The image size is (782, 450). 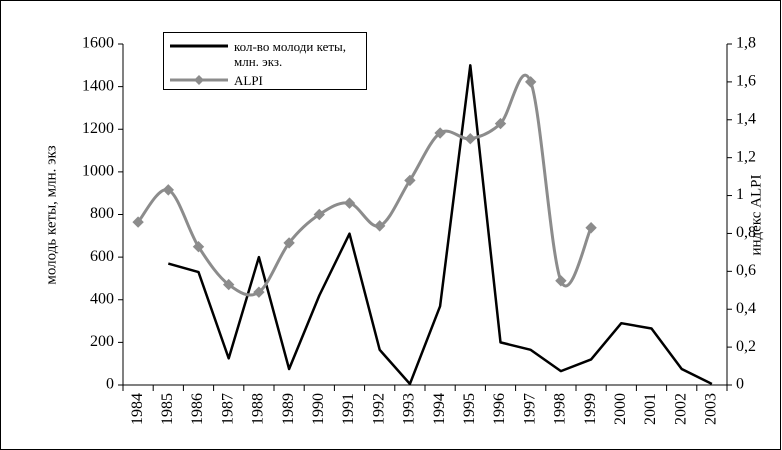 What do you see at coordinates (110, 384) in the screenshot?
I see `y-tick-label: 0` at bounding box center [110, 384].